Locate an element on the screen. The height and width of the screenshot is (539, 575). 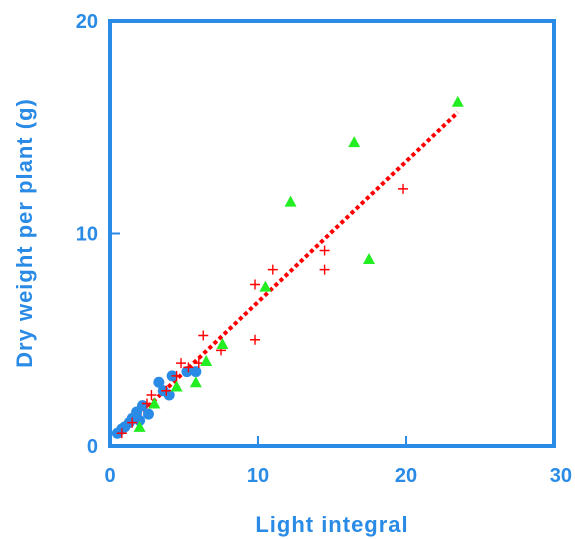
y-axis-title: Dry weight per plant (g) is located at coordinates (24, 233).